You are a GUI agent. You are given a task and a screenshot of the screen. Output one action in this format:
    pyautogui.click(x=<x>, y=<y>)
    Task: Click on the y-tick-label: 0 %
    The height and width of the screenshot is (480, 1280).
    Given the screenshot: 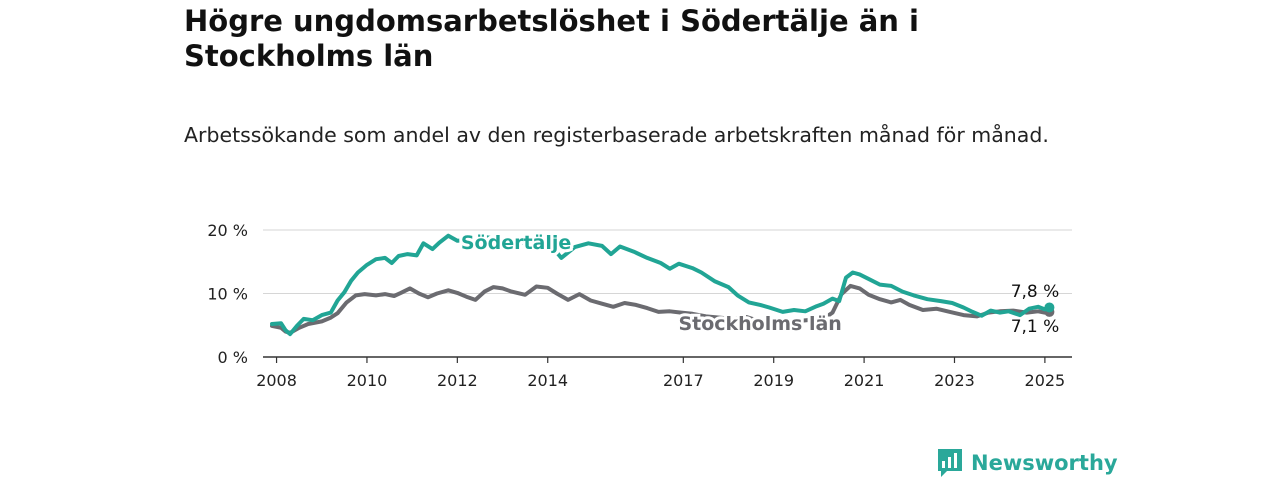 What is the action you would take?
    pyautogui.click(x=233, y=357)
    